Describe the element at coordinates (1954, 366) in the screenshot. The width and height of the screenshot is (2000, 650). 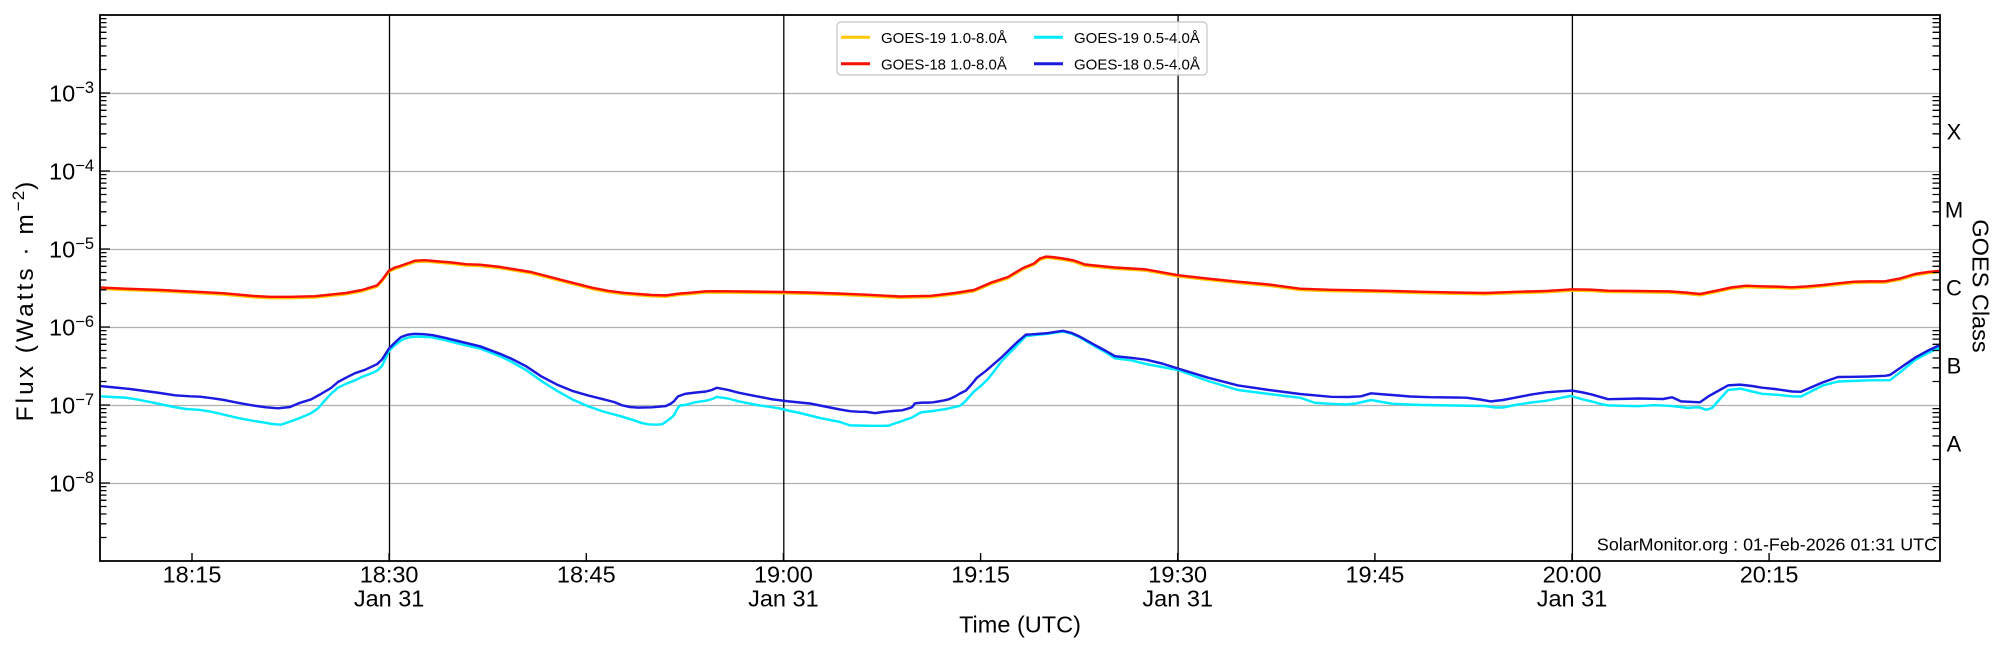
I see `svg-text: B` at that location.